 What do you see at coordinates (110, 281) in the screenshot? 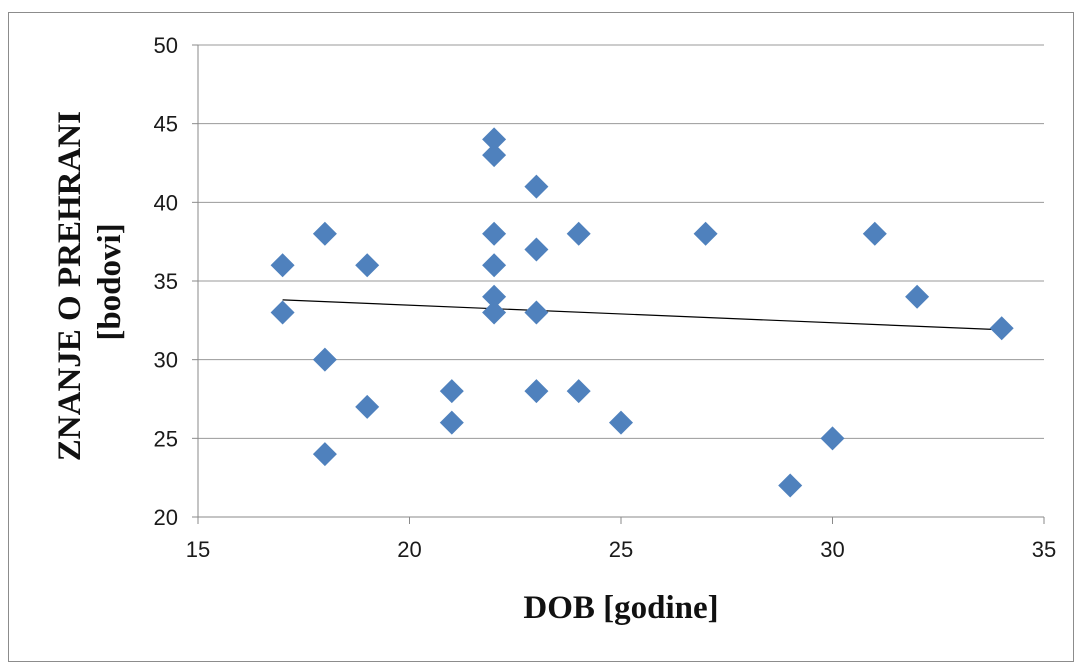
I see `y-axis-title-line2: [bodovi]` at bounding box center [110, 281].